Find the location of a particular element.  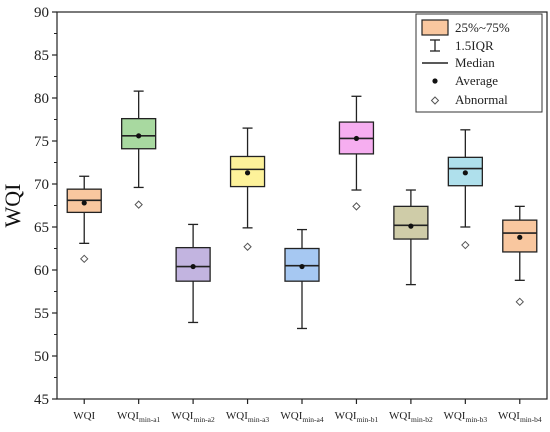

y-tick-label: 45 is located at coordinates (41, 400).